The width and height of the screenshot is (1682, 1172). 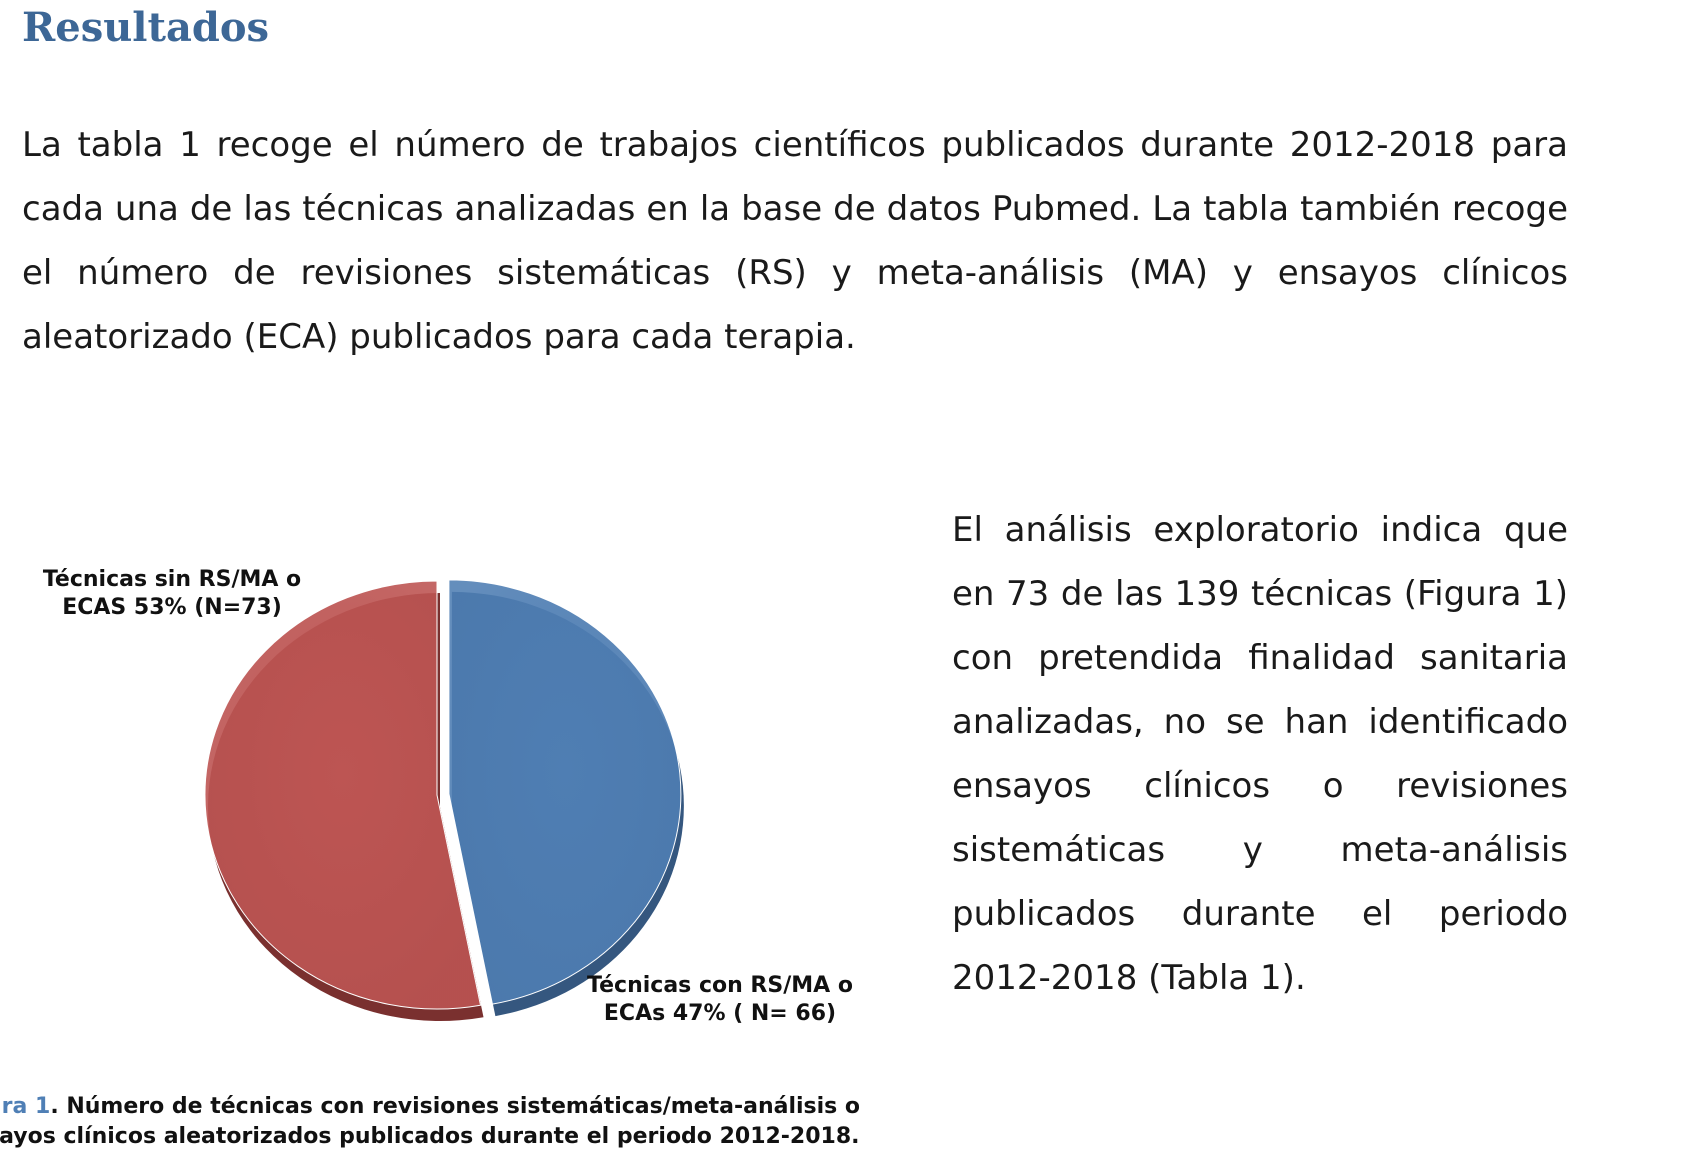 I want to click on slice-label-without-evidence-line1: Técnicas sin RS/MA o, so click(x=172, y=579).